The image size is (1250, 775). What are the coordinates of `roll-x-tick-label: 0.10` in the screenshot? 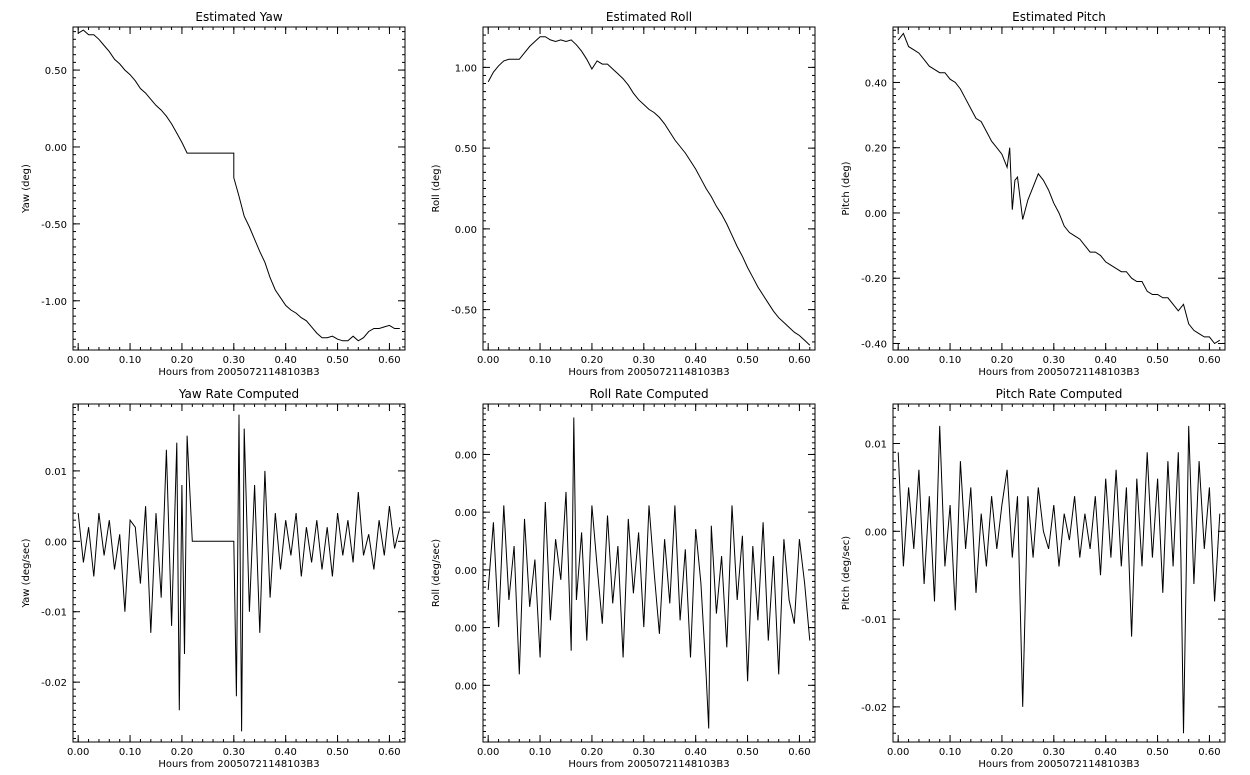 It's located at (540, 360).